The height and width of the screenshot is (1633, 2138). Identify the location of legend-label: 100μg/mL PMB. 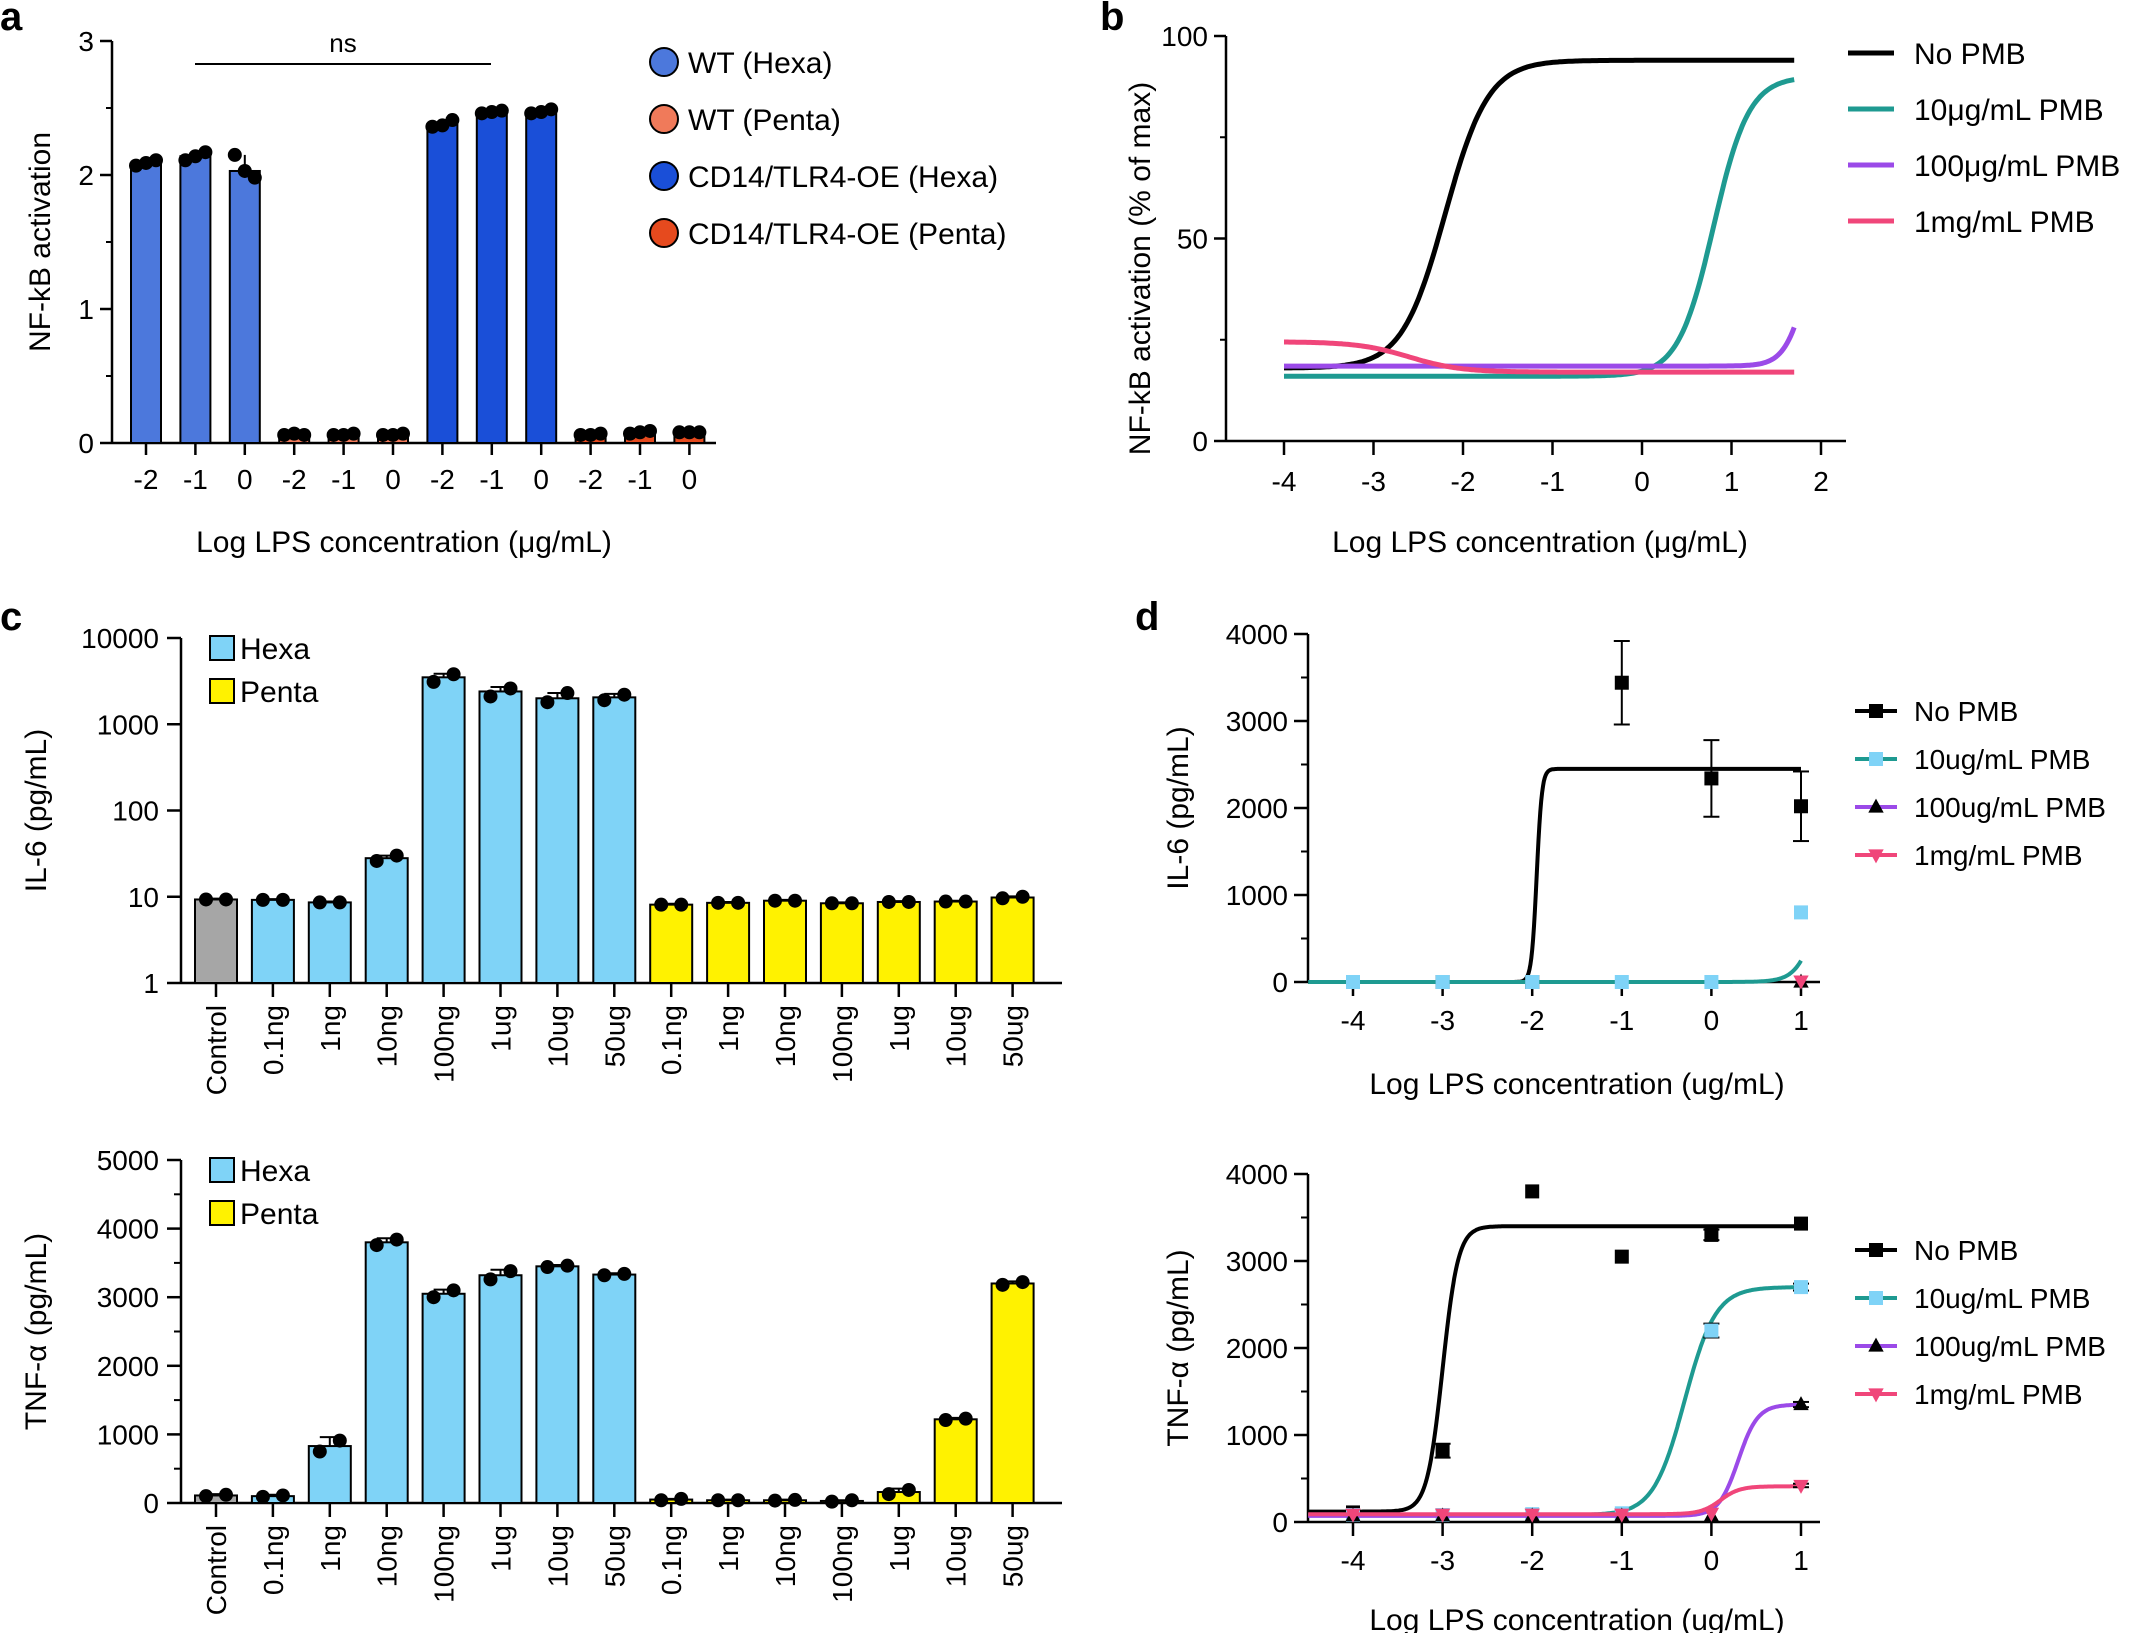
(2017, 166).